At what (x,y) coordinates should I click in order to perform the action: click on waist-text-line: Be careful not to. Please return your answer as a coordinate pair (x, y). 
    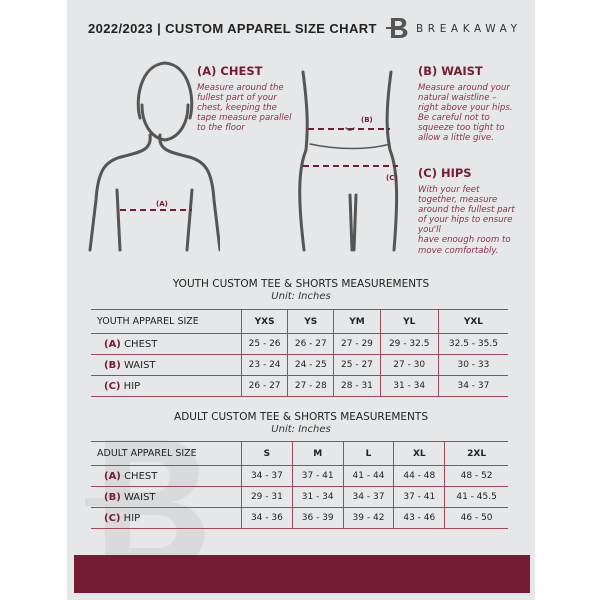
    Looking at the image, I should click on (454, 118).